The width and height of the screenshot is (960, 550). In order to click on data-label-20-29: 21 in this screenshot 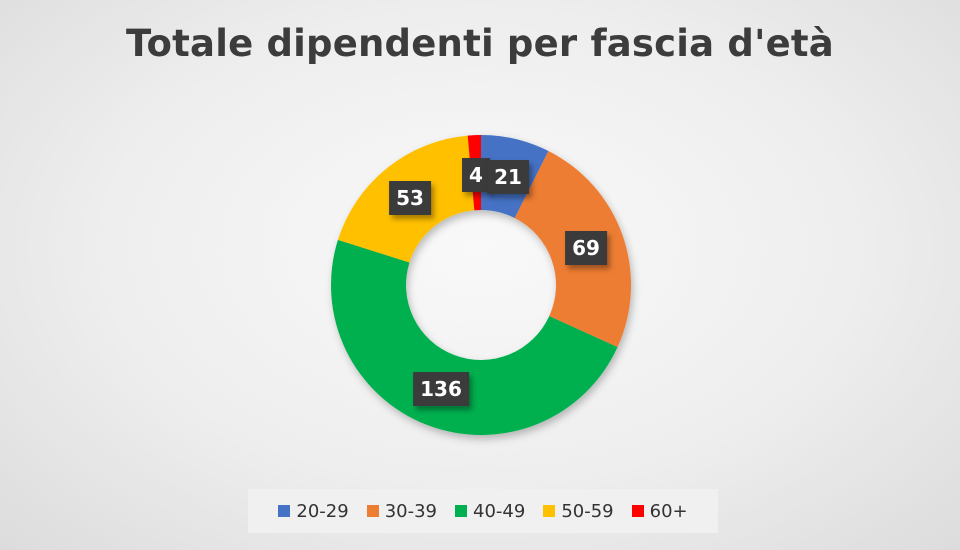, I will do `click(508, 177)`.